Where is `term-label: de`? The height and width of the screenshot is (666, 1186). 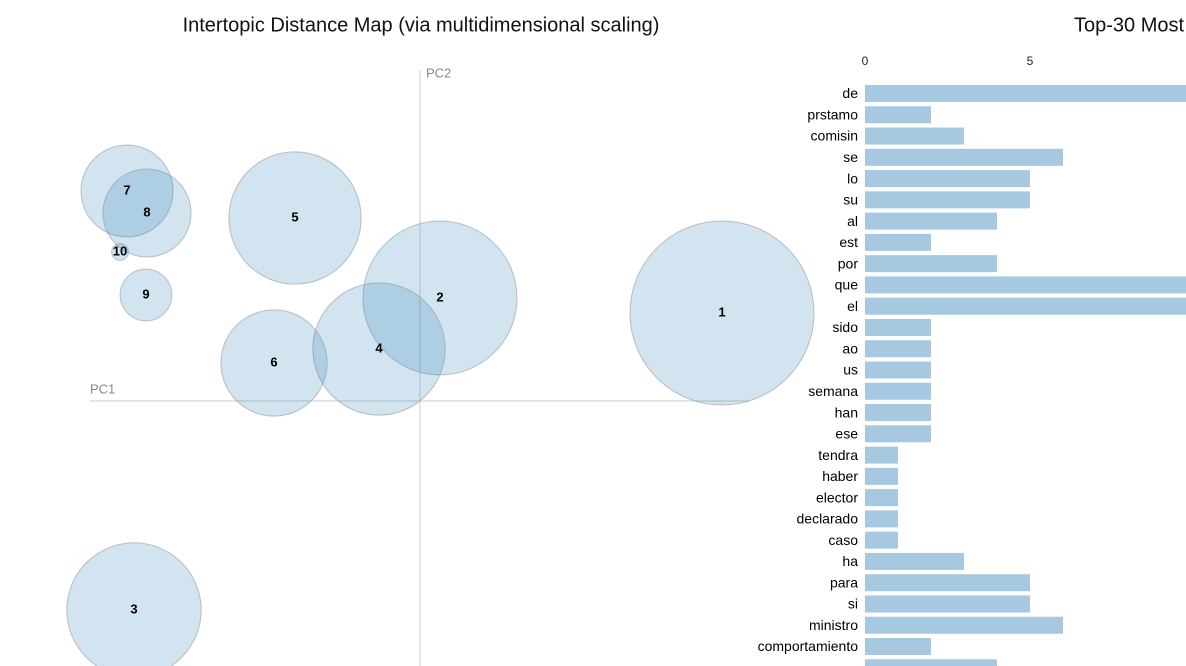
term-label: de is located at coordinates (850, 93).